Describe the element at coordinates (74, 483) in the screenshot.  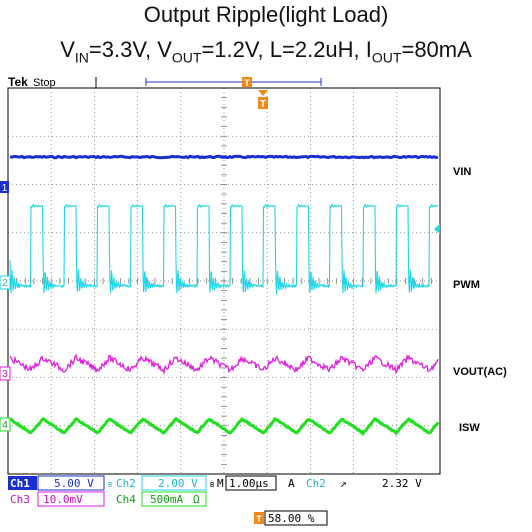
I see `ch1-scale: 5.00 V` at that location.